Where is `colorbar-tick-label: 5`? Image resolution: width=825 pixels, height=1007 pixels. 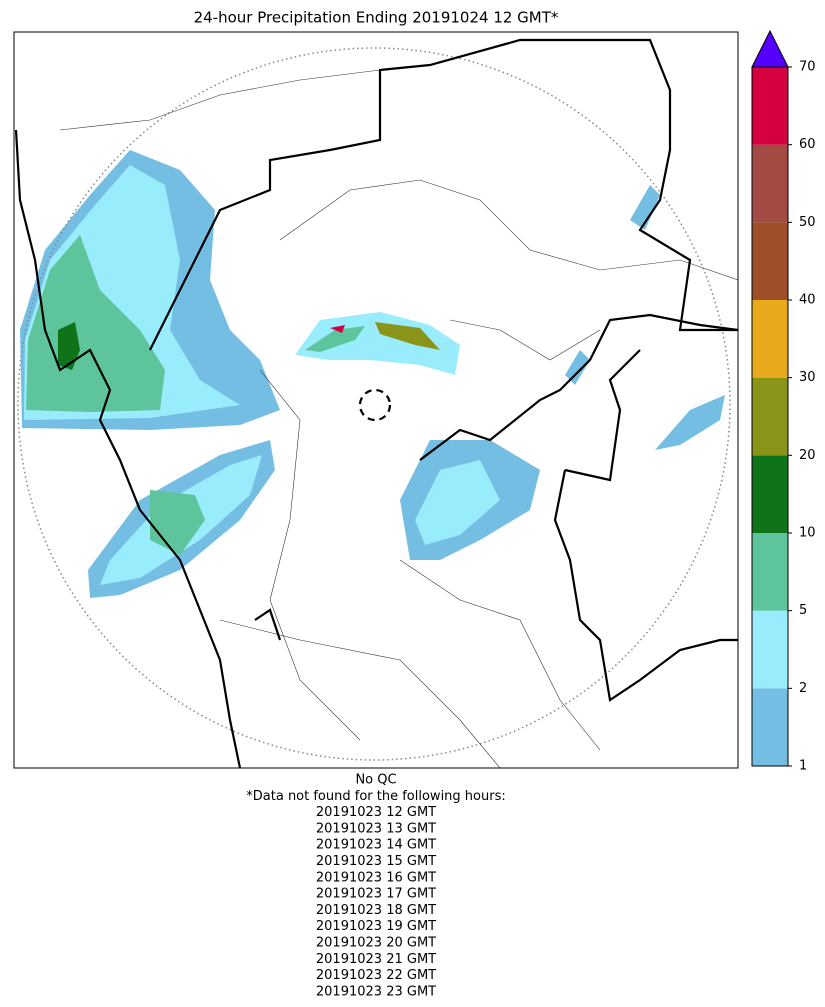 colorbar-tick-label: 5 is located at coordinates (803, 610).